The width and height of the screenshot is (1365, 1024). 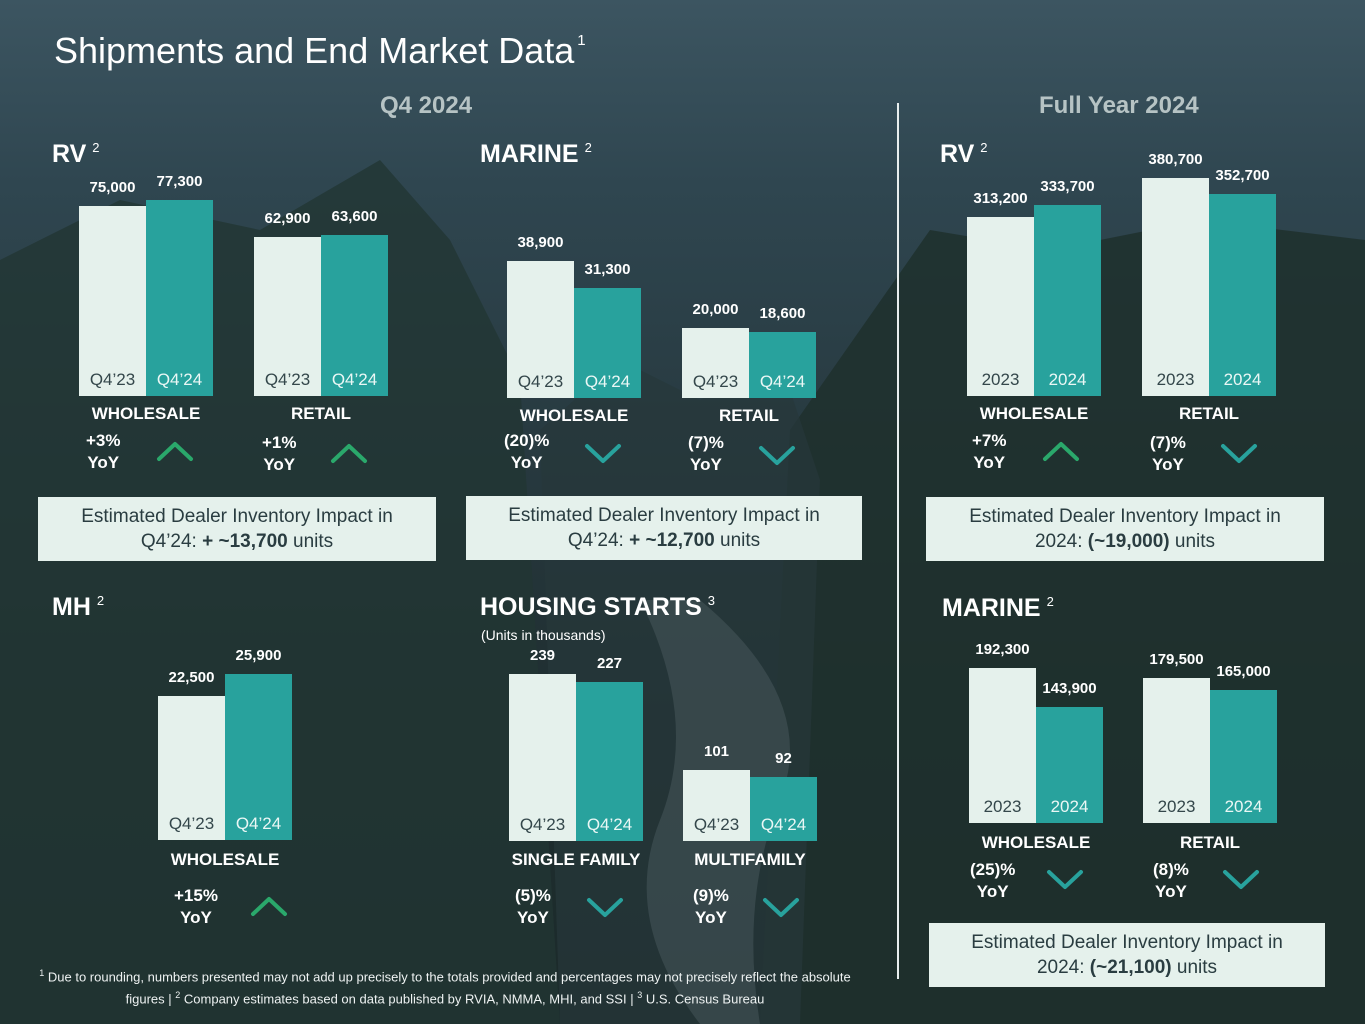 What do you see at coordinates (607, 269) in the screenshot?
I see `marine_q4-value-label: 31,300` at bounding box center [607, 269].